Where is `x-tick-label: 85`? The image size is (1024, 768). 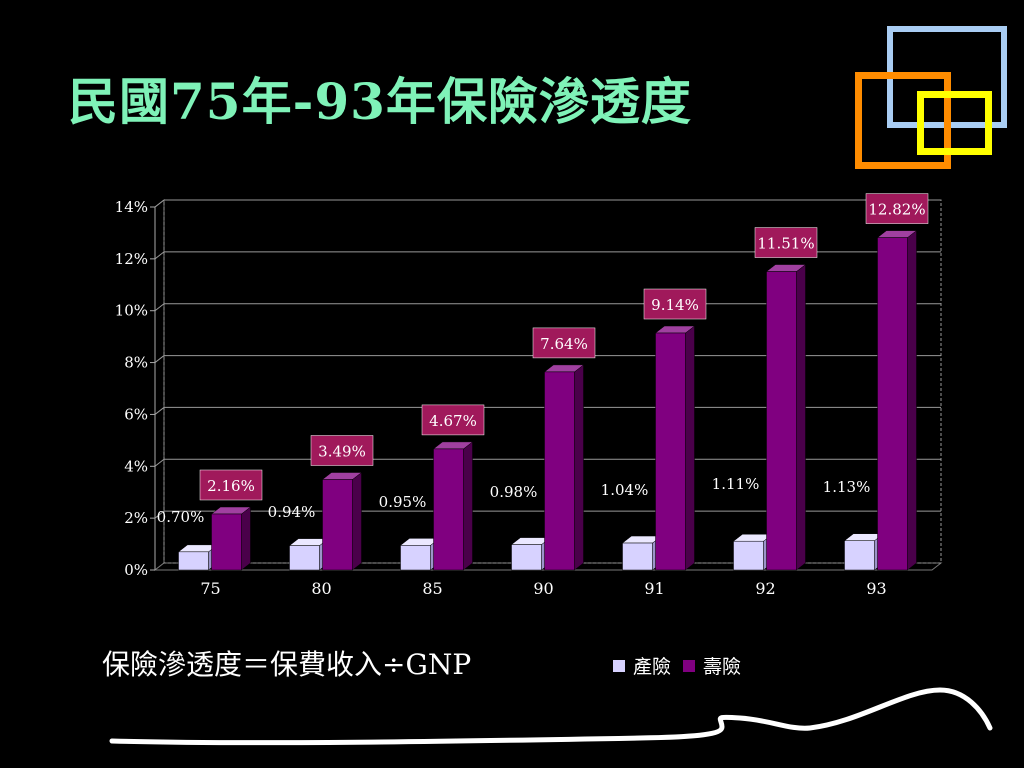 x-tick-label: 85 is located at coordinates (432, 588).